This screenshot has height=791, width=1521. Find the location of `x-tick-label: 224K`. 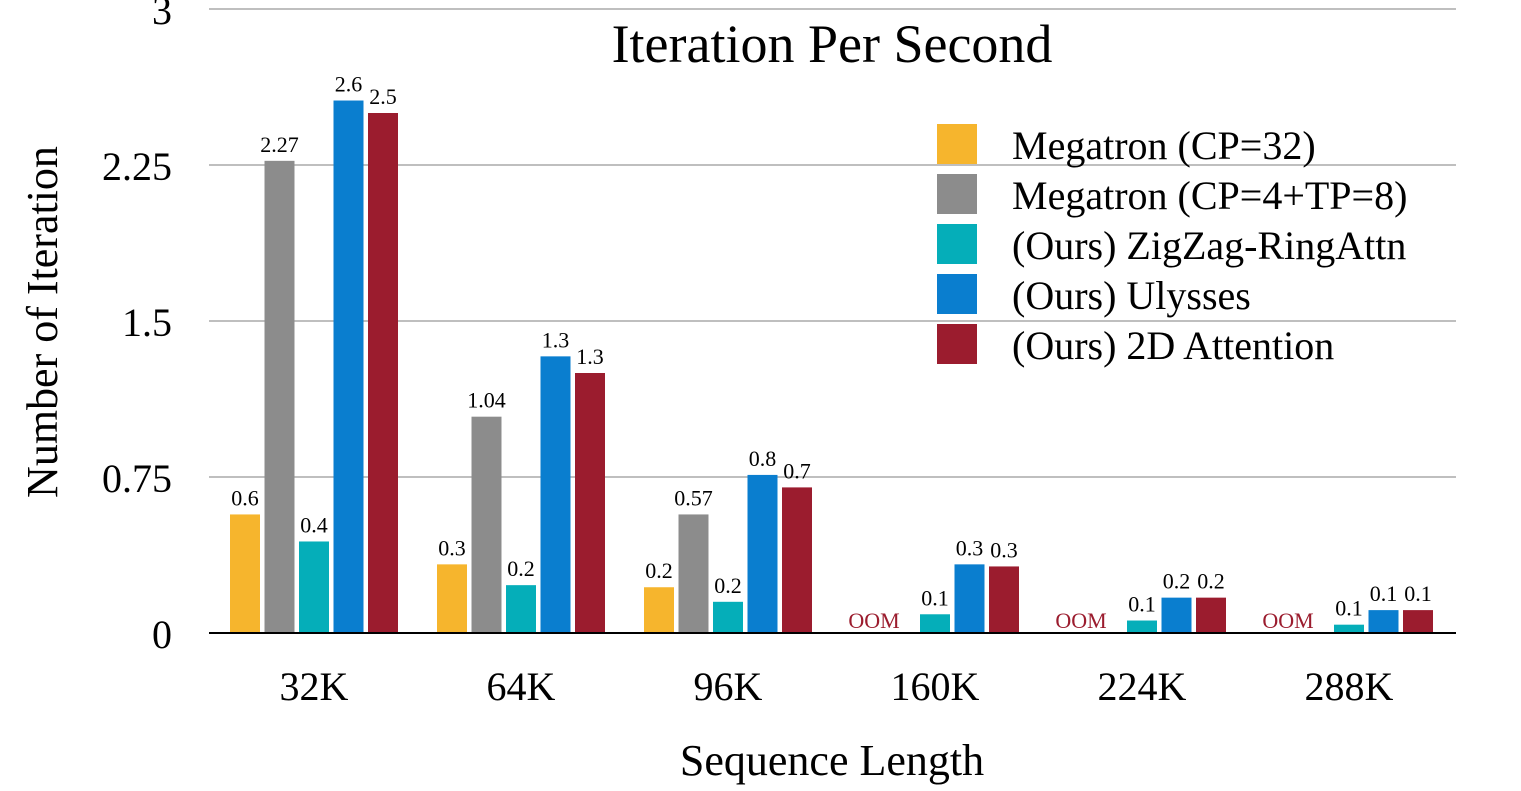

x-tick-label: 224K is located at coordinates (1142, 686).